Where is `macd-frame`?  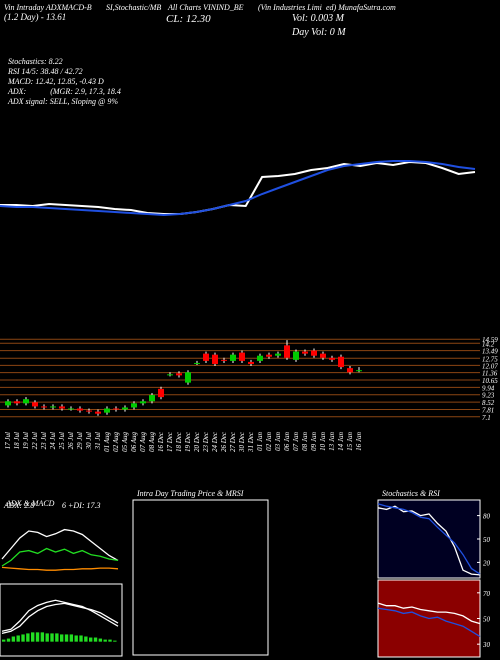 macd-frame is located at coordinates (61, 620).